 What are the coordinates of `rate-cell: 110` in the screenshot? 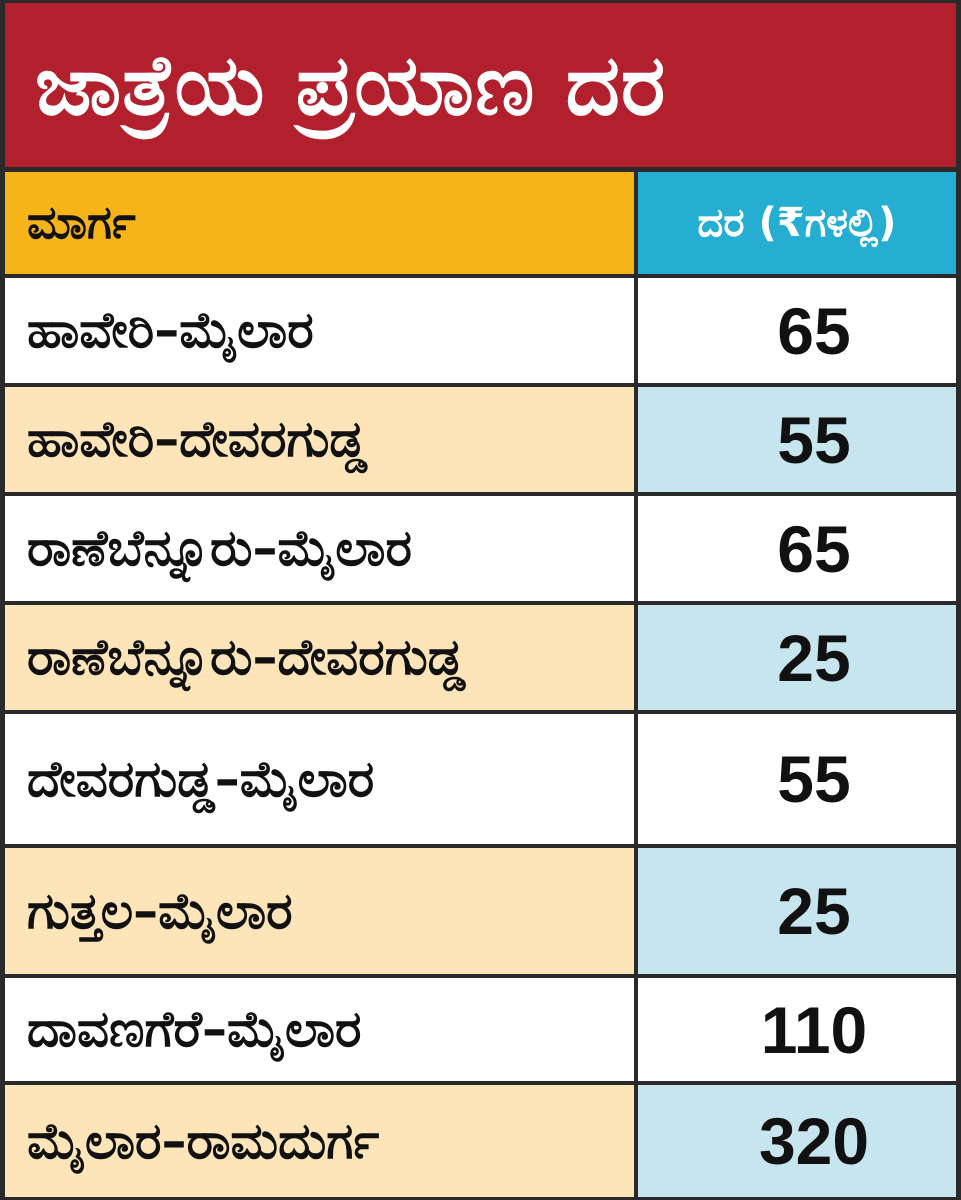 It's located at (797, 1029).